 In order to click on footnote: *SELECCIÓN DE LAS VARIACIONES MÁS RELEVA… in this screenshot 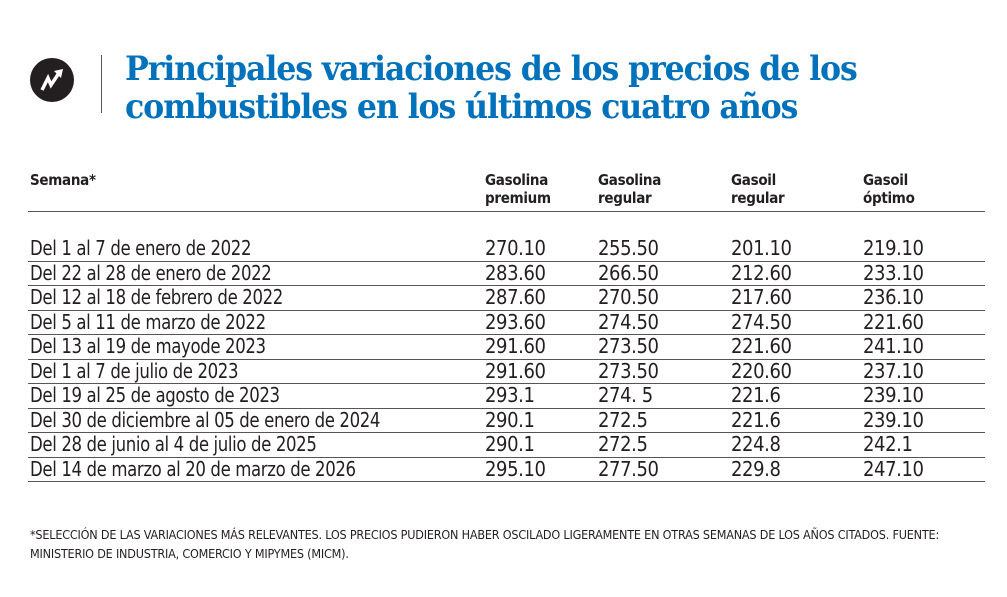, I will do `click(485, 544)`.